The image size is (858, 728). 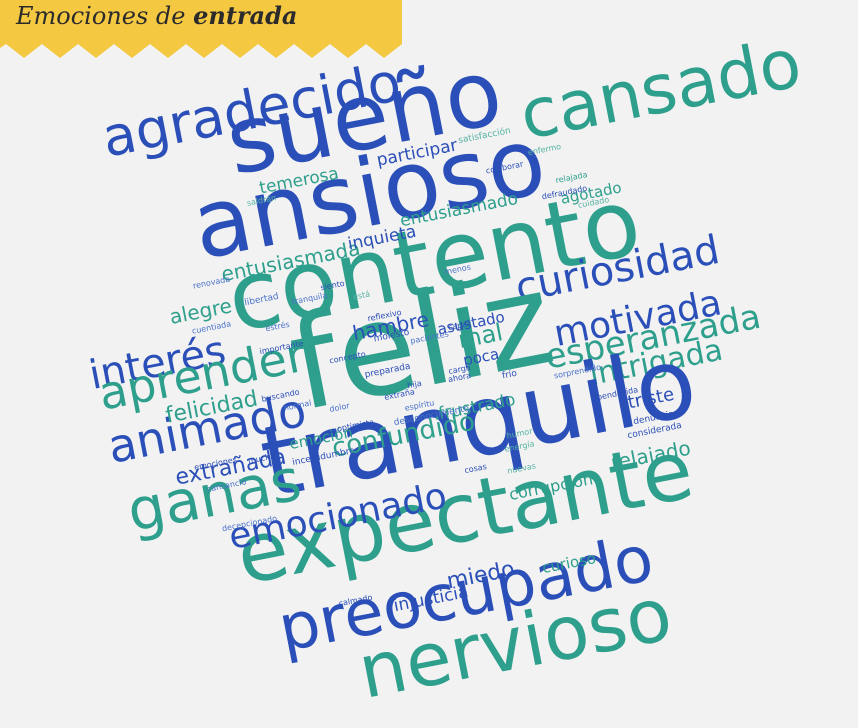 I want to click on cloud-word: cansado, so click(x=661, y=90).